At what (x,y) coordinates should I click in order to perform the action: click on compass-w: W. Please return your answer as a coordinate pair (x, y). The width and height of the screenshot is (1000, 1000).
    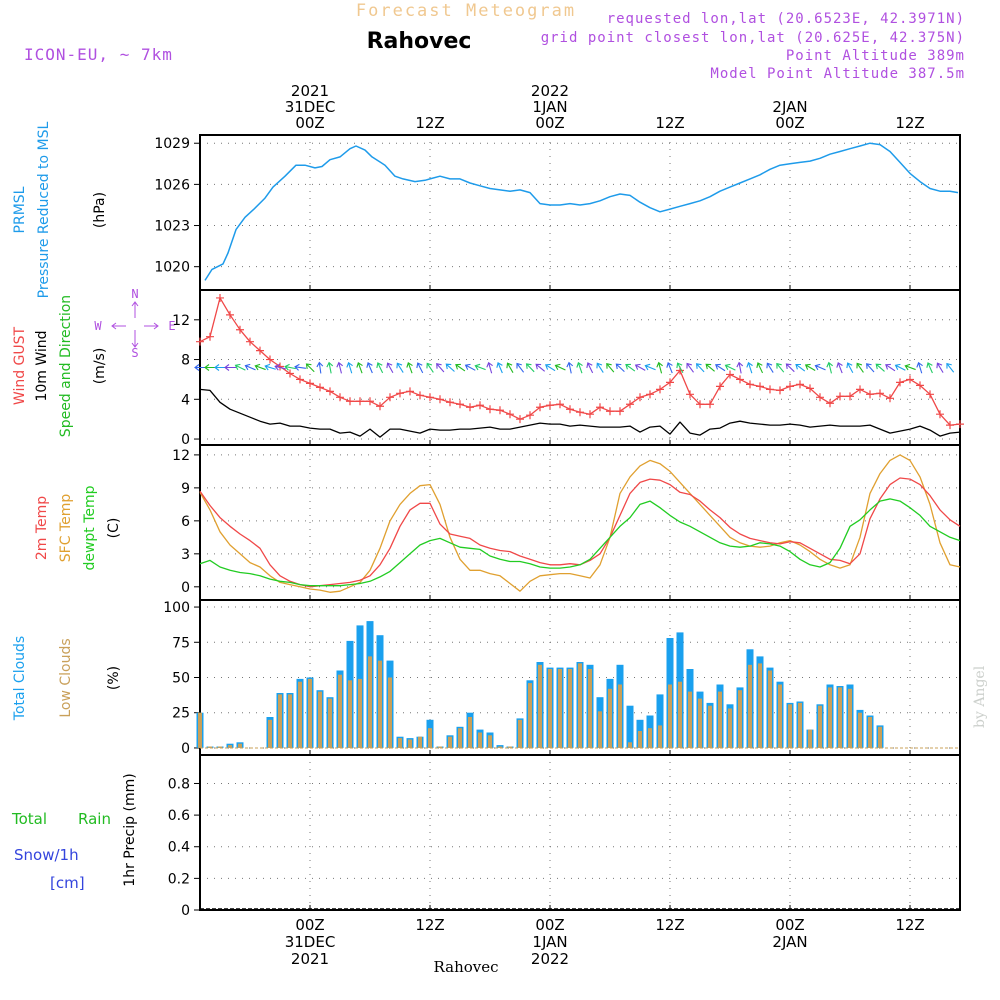
    Looking at the image, I should click on (98, 326).